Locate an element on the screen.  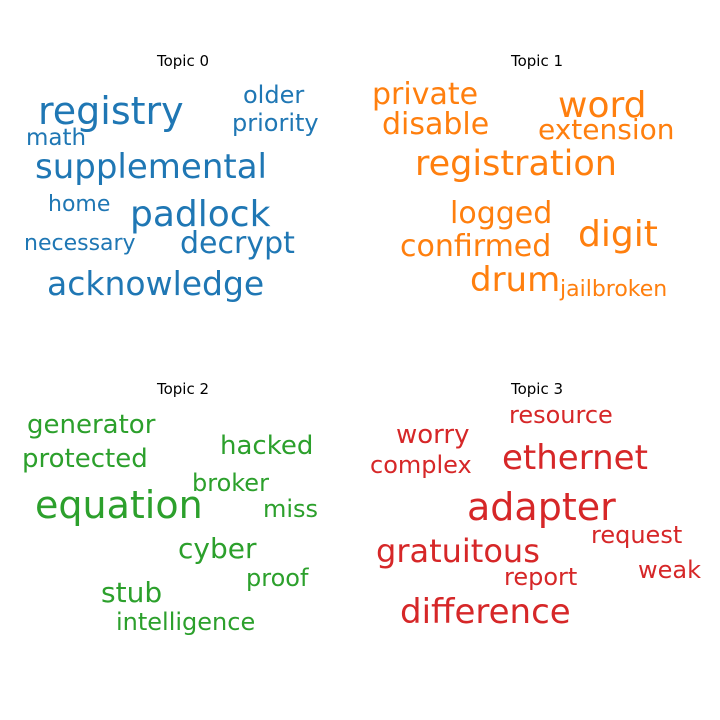
topic-1-word-word: word is located at coordinates (602, 105).